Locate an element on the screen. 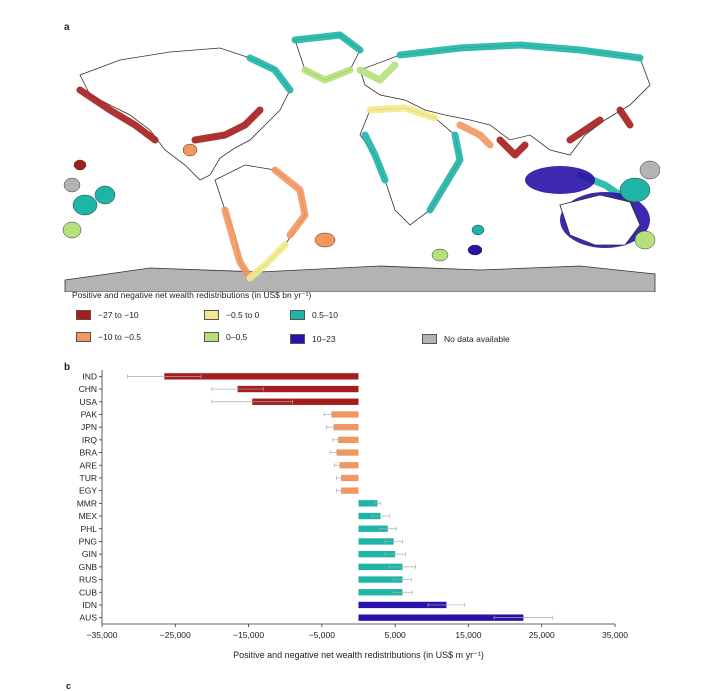 This screenshot has height=691, width=720. bar-usa is located at coordinates (305, 401).